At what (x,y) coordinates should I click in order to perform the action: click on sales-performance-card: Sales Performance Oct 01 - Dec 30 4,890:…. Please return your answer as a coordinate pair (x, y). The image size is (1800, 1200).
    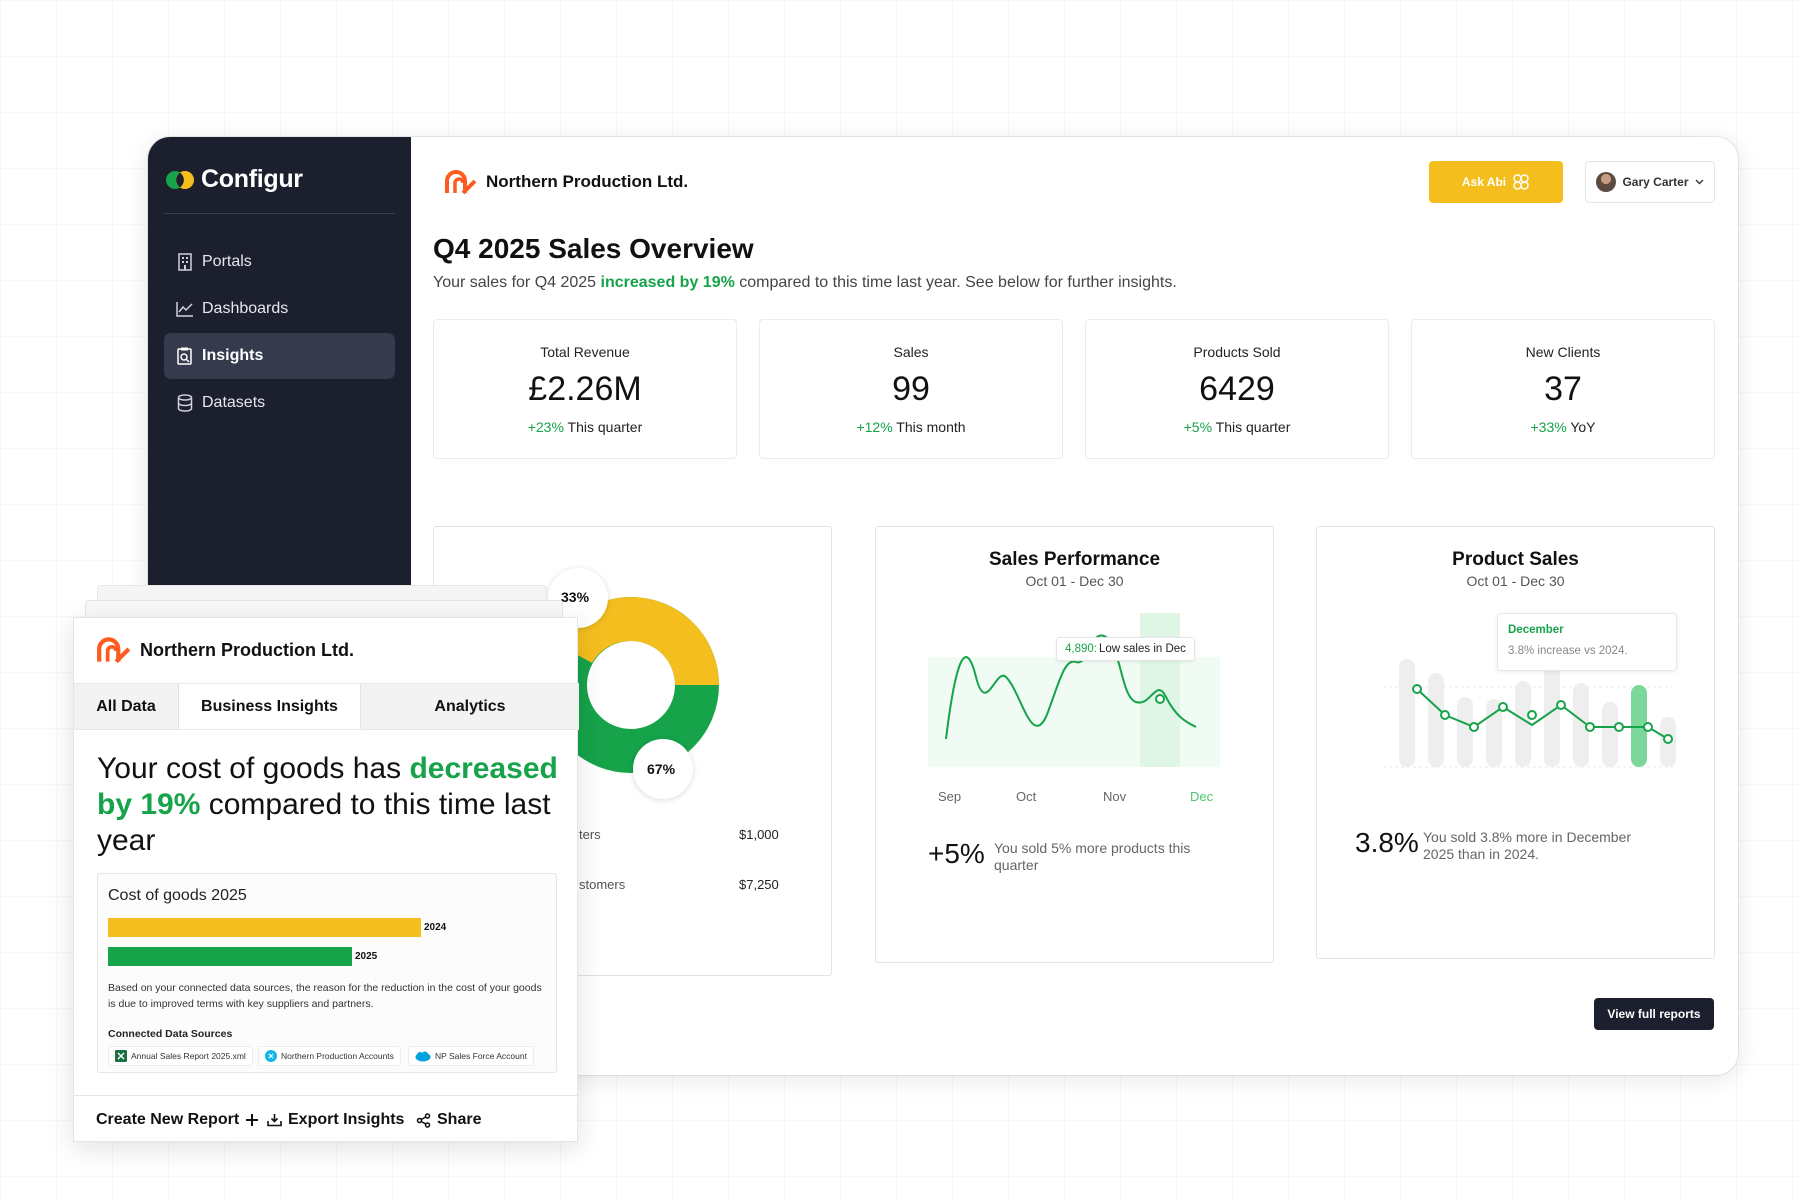
    Looking at the image, I should click on (1074, 744).